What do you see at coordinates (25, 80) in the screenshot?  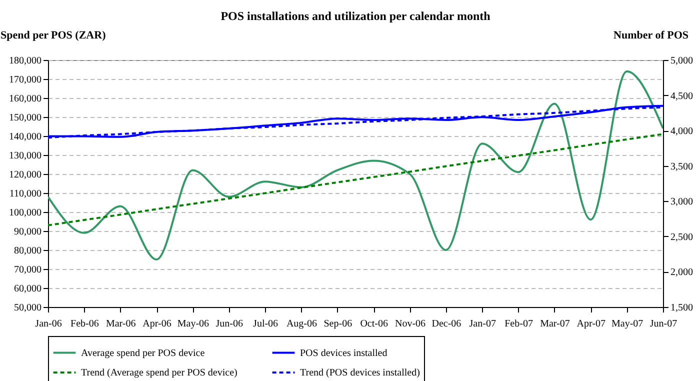 I see `y-tick-label: 170,000` at bounding box center [25, 80].